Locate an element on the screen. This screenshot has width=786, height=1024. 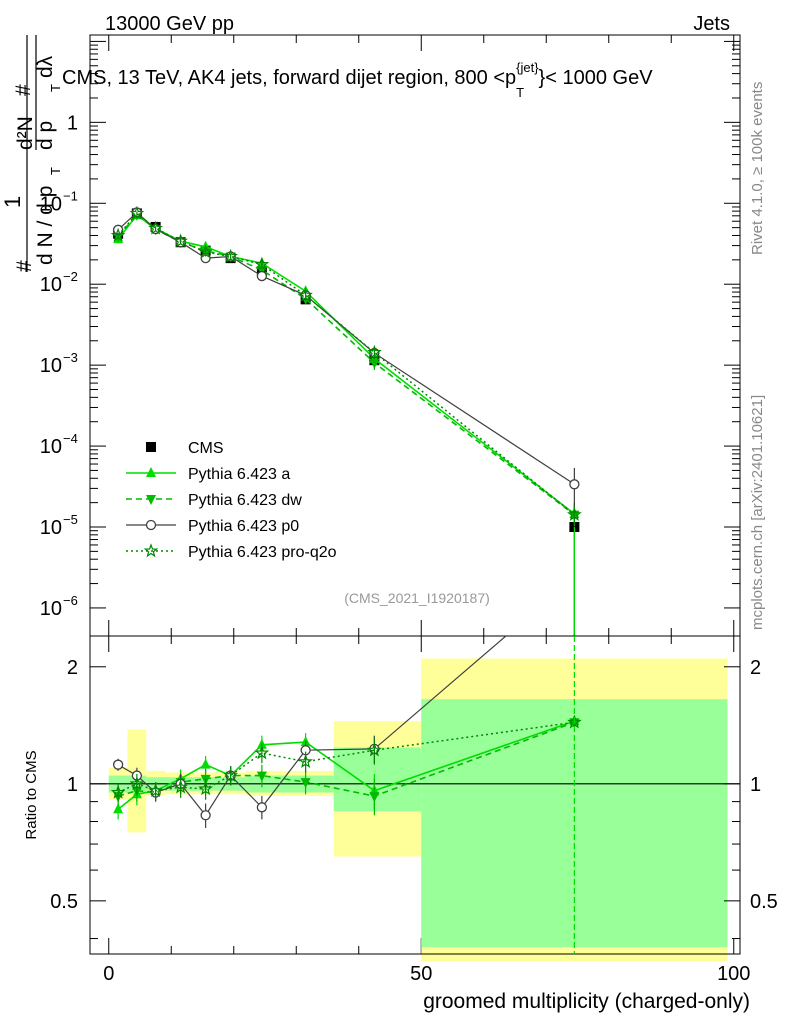
ylabel-hash-1: # is located at coordinates (24, 266).